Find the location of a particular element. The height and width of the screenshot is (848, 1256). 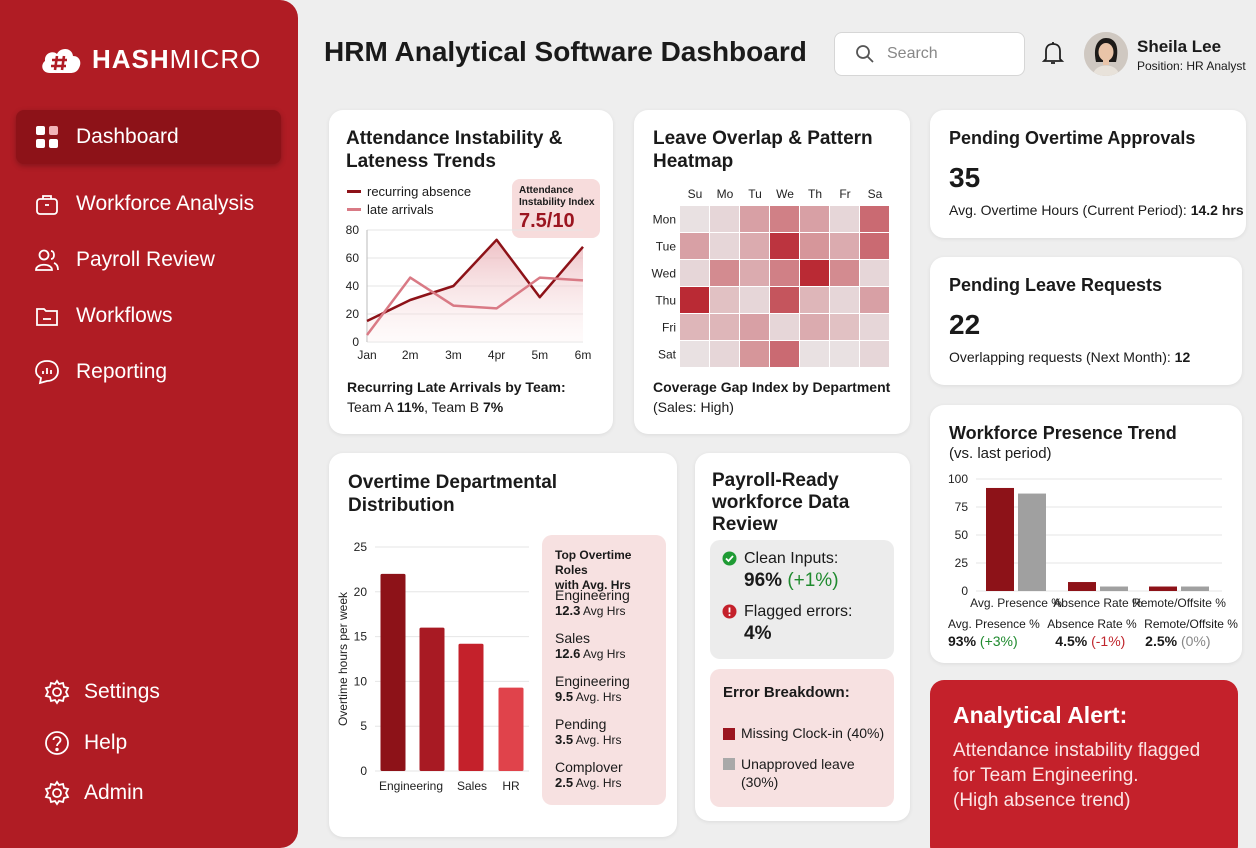

y-tick-label: 50 is located at coordinates (962, 535).